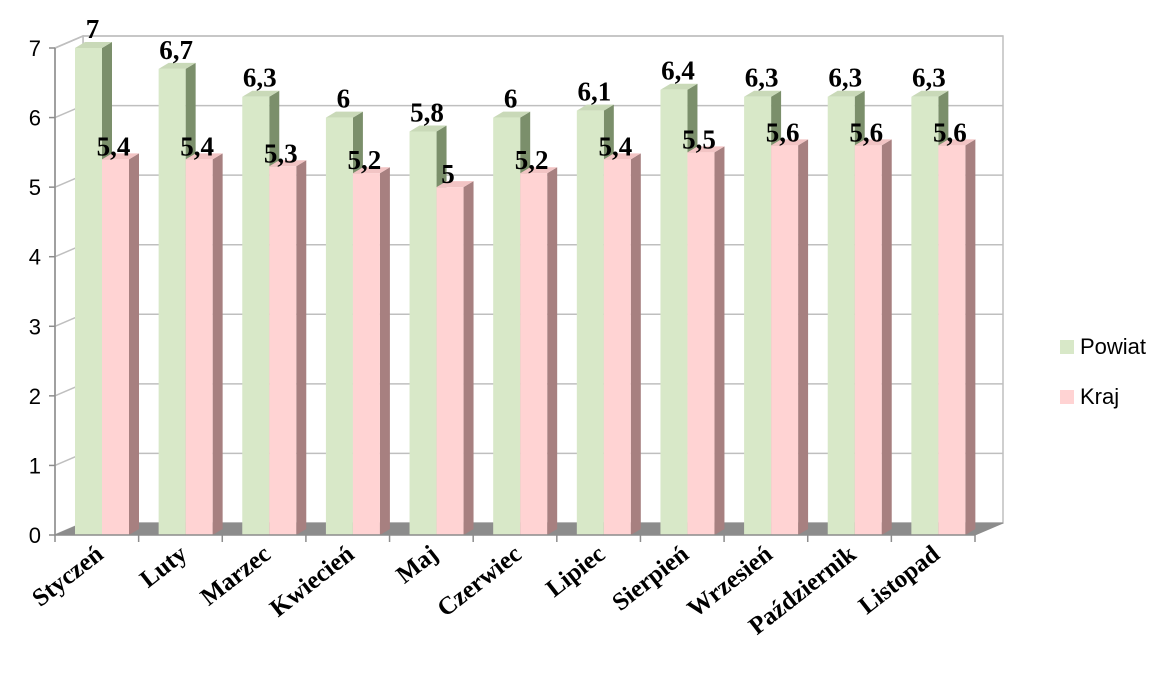 The width and height of the screenshot is (1170, 693). Describe the element at coordinates (344, 99) in the screenshot. I see `data-label-powiat-3: 6` at that location.